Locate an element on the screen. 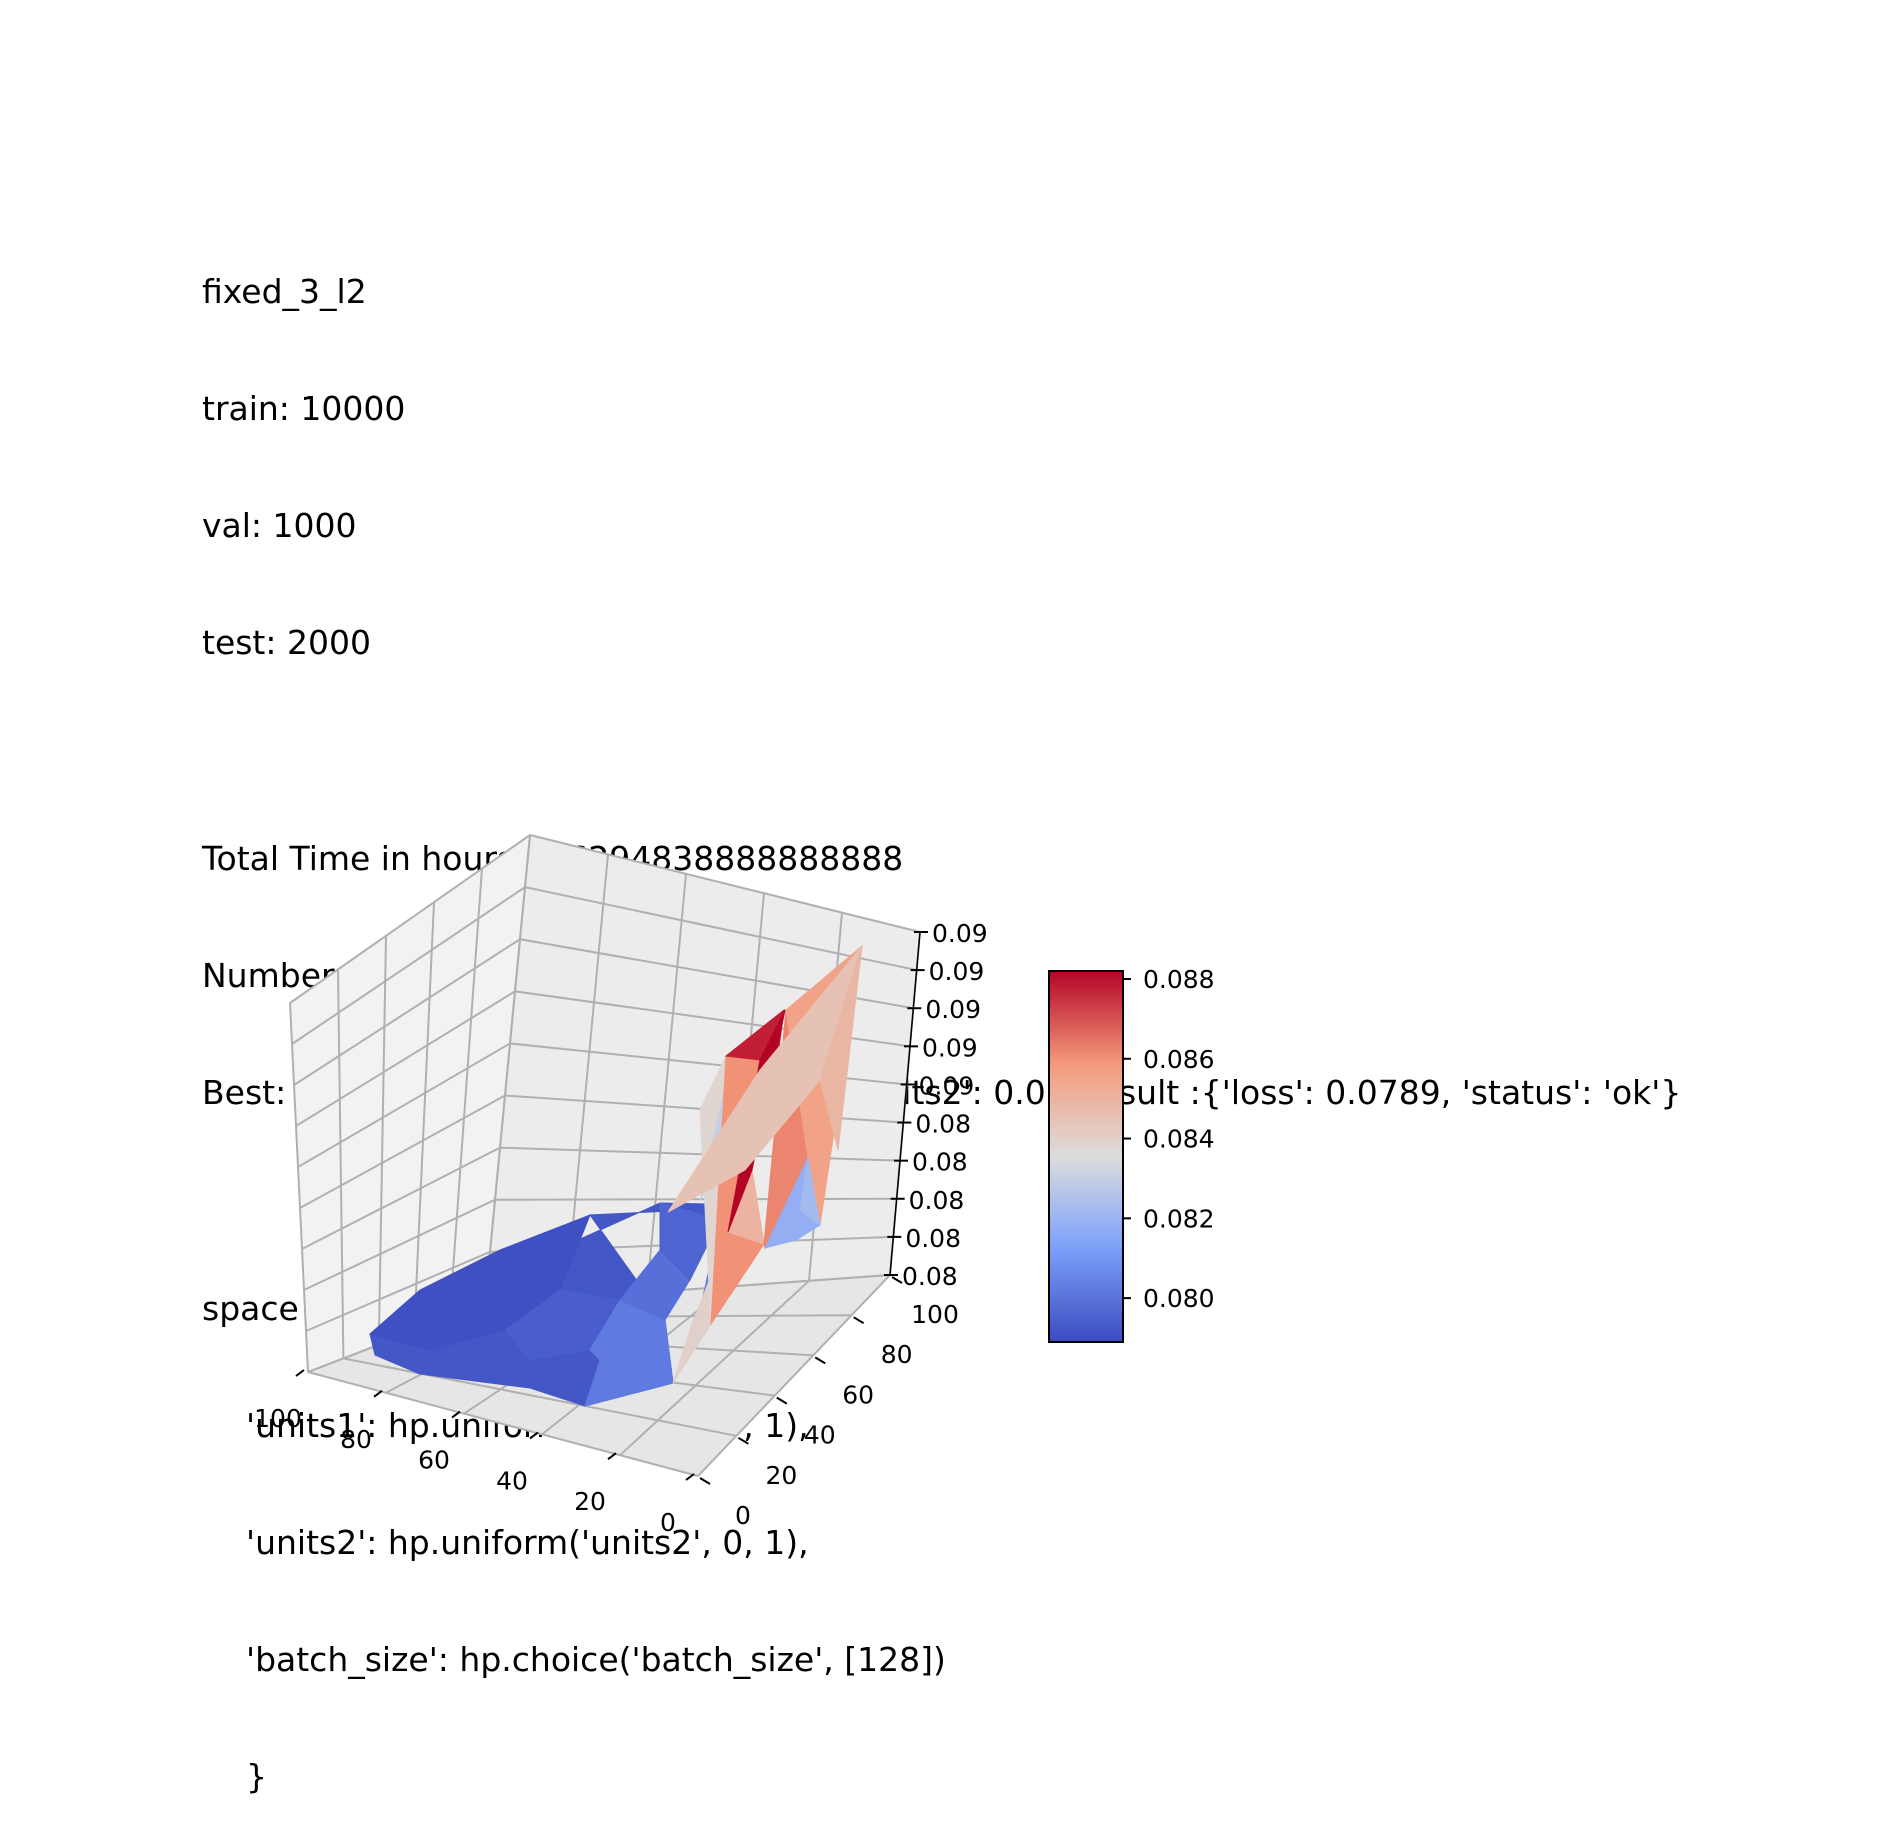 The image size is (1898, 1835). y-tick-label: 100 is located at coordinates (935, 1314).